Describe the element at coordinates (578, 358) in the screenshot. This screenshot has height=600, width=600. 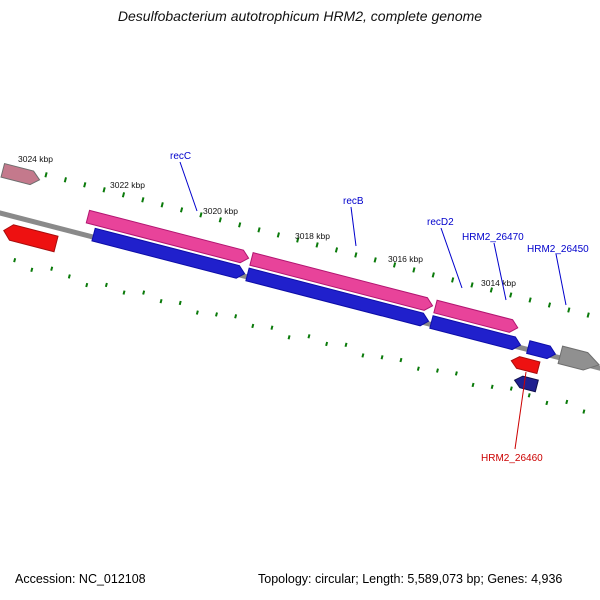
I see `gene-arrow-gray` at that location.